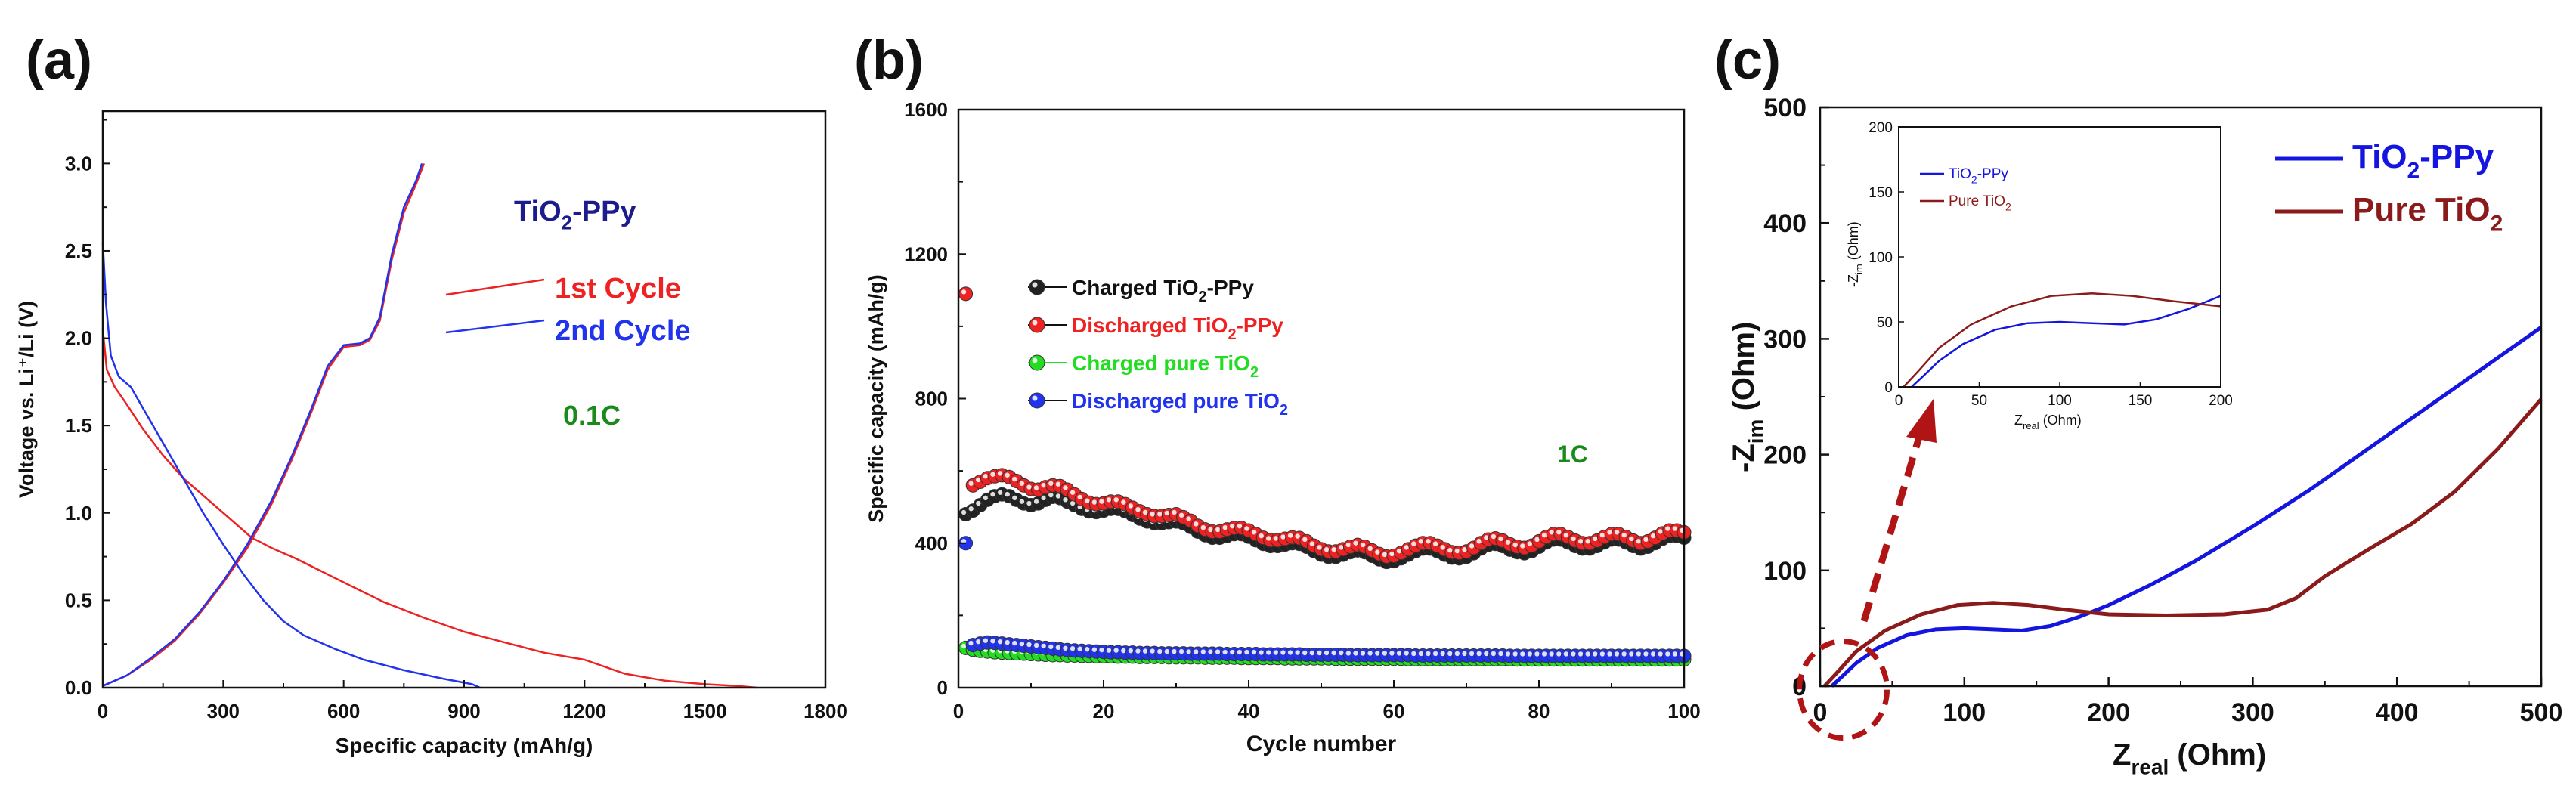 This screenshot has height=801, width=2576. Describe the element at coordinates (1979, 401) in the screenshot. I see `inset-x-tick-label: 50` at that location.